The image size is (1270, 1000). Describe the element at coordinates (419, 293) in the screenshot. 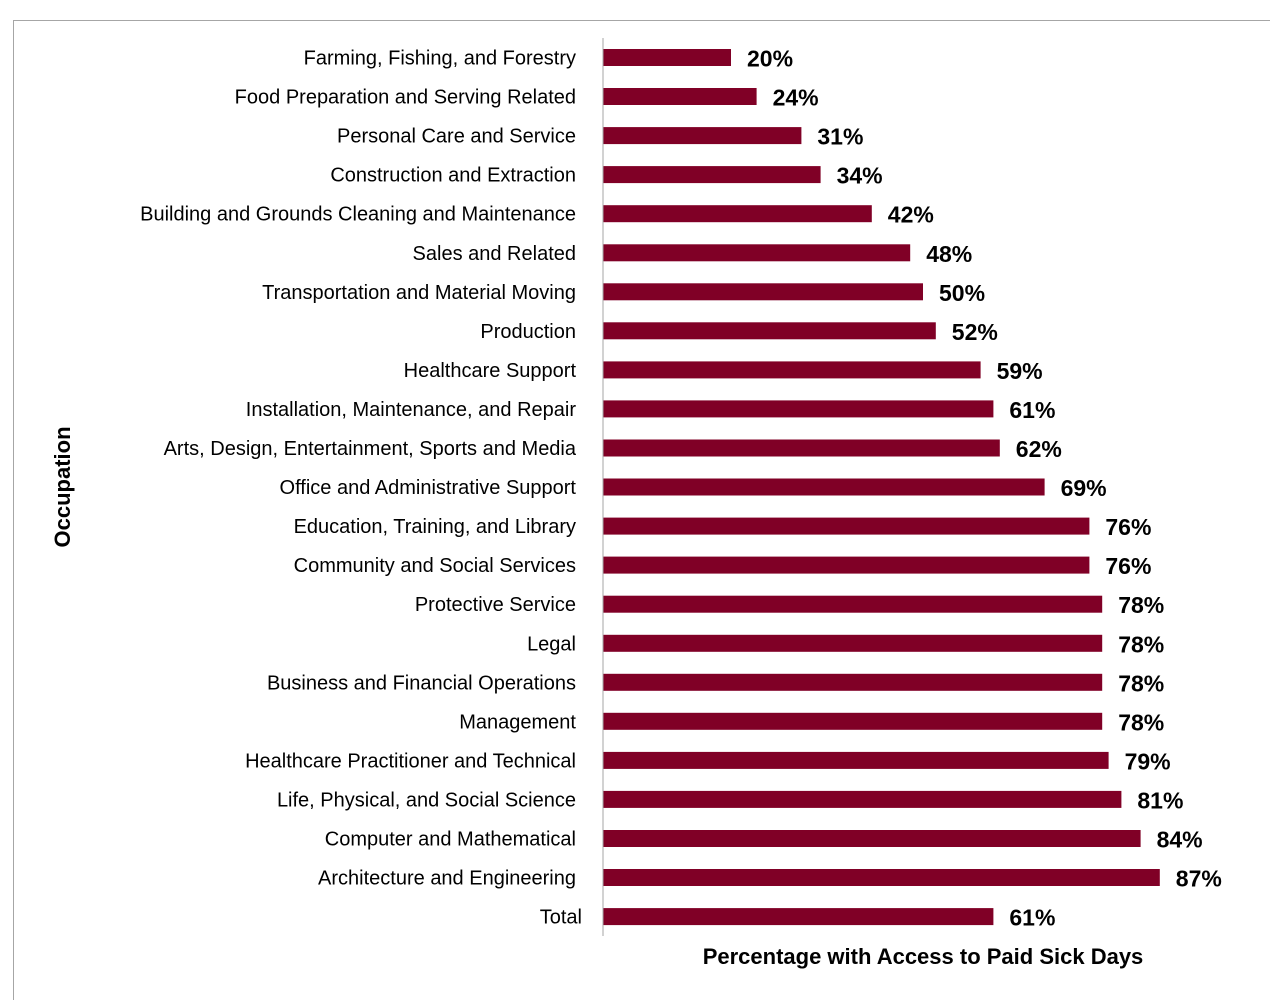

I see `category-label: Transportation and Material Moving` at that location.